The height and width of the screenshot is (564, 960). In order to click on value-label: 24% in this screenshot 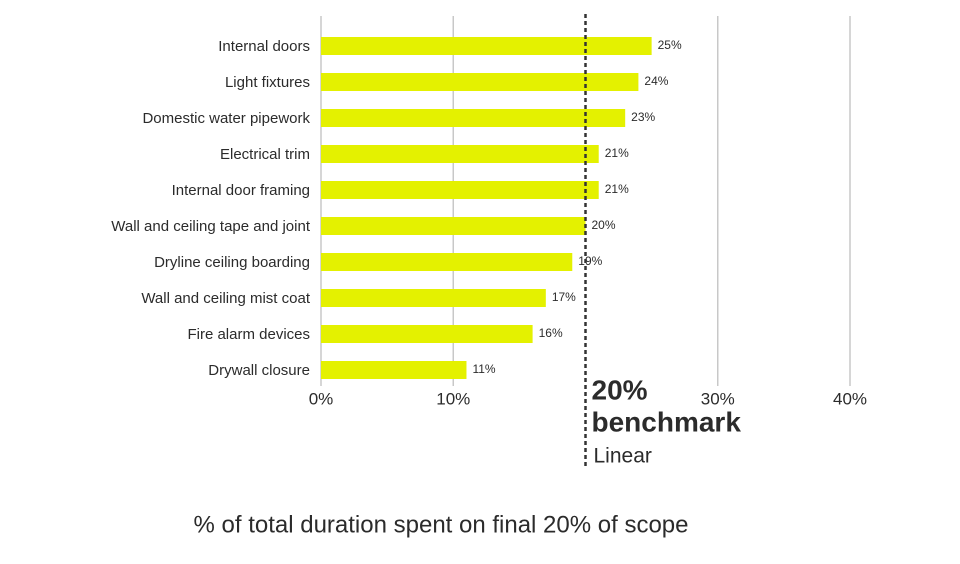, I will do `click(656, 81)`.